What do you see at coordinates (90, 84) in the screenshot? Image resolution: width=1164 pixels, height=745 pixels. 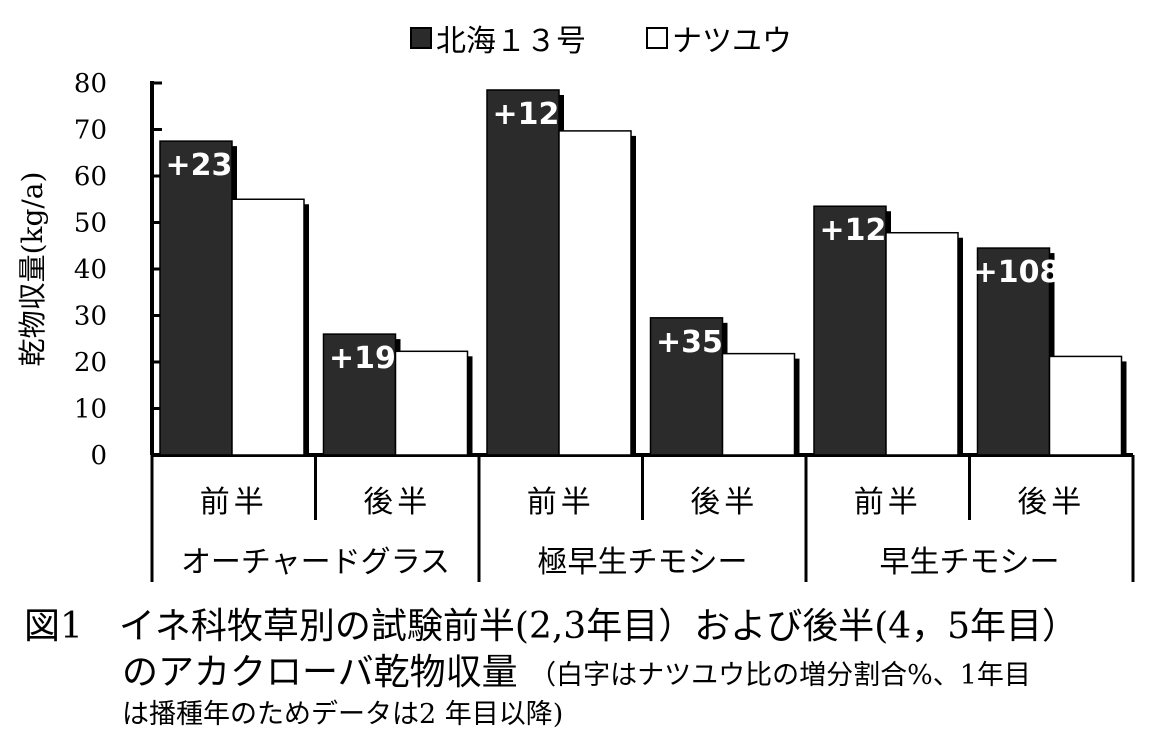 I see `y-tick-label-80: 80` at bounding box center [90, 84].